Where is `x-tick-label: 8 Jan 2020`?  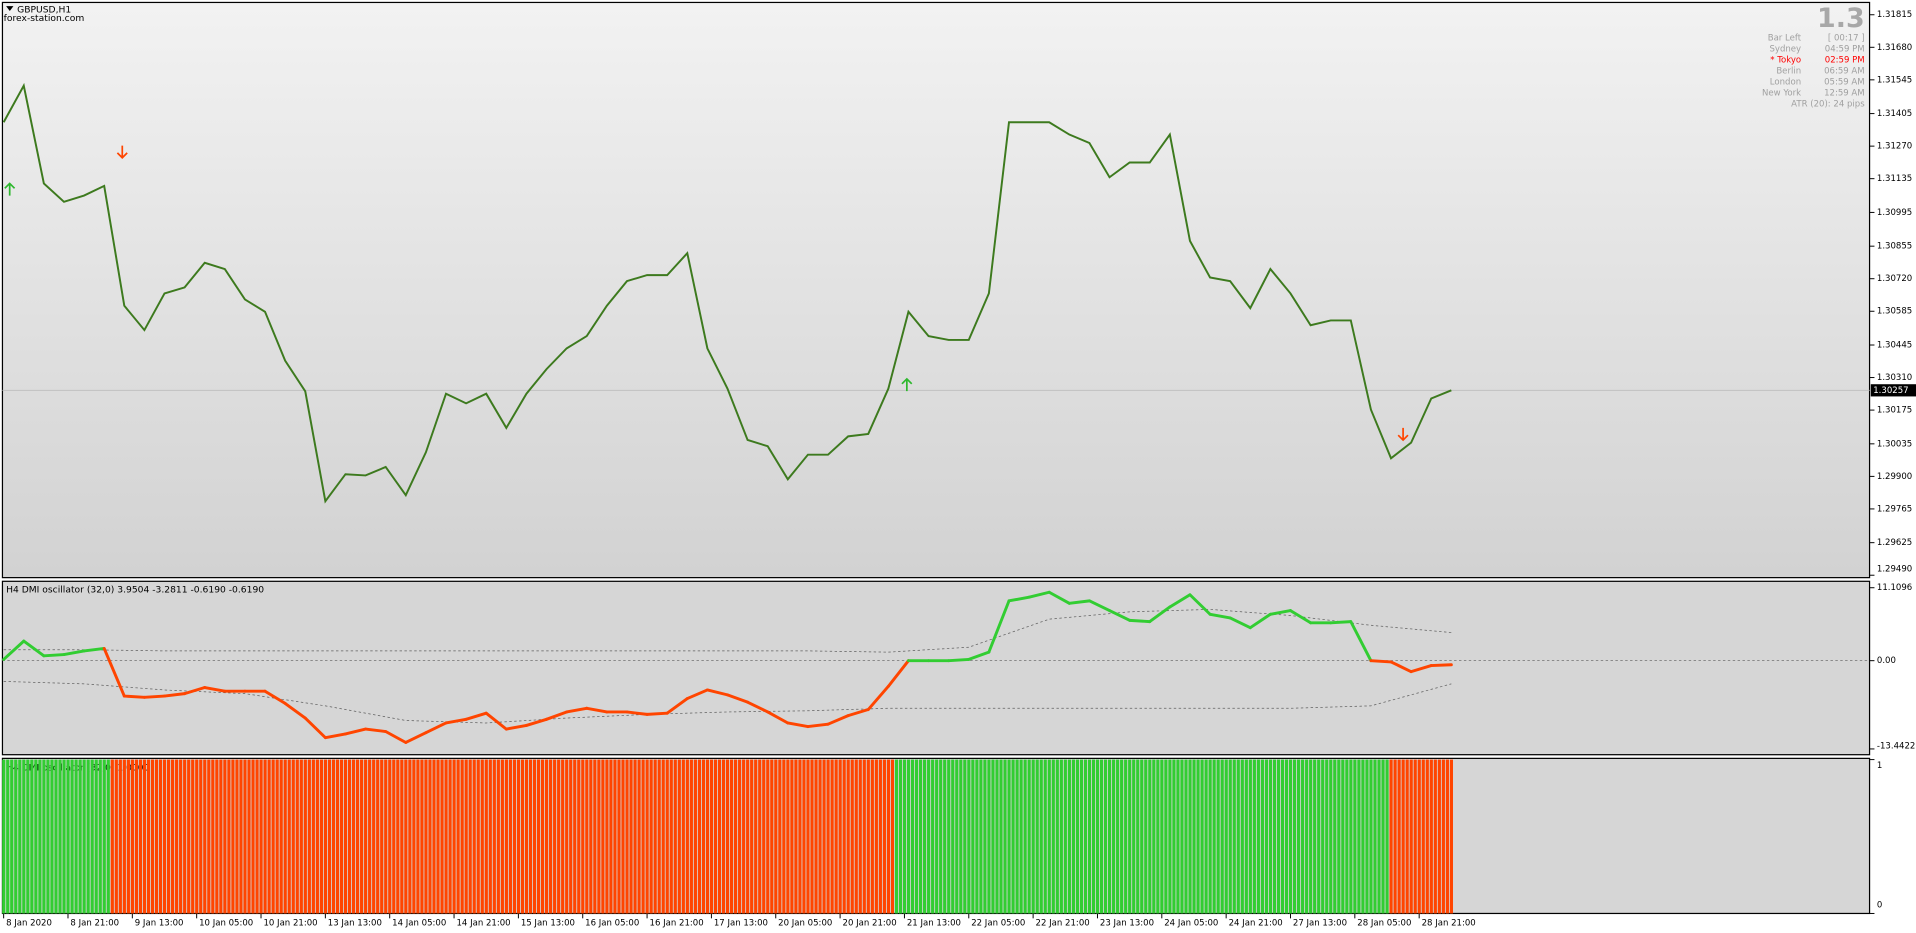 x-tick-label: 8 Jan 2020 is located at coordinates (29, 924).